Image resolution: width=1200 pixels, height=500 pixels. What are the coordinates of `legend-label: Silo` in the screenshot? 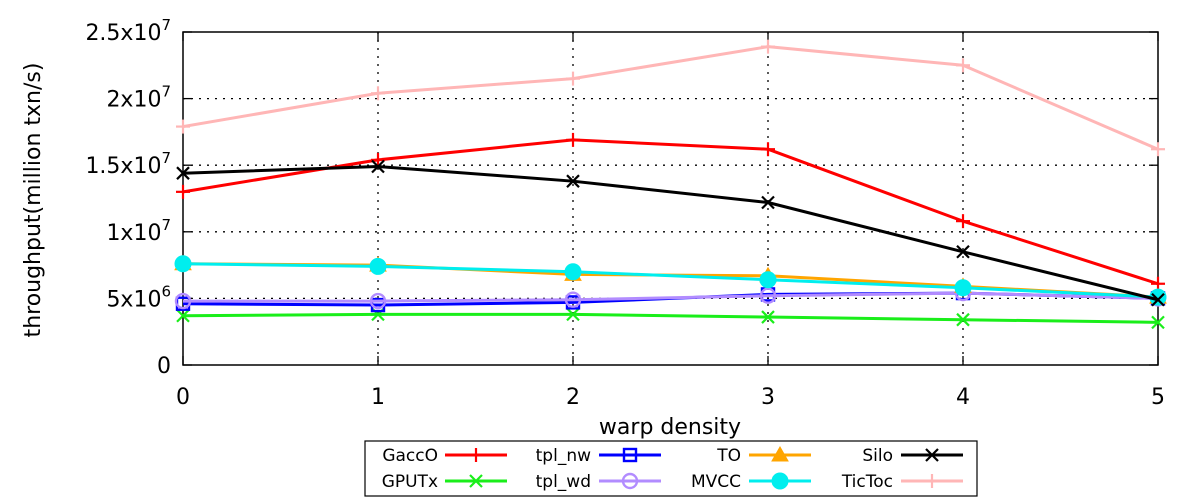 It's located at (877, 456).